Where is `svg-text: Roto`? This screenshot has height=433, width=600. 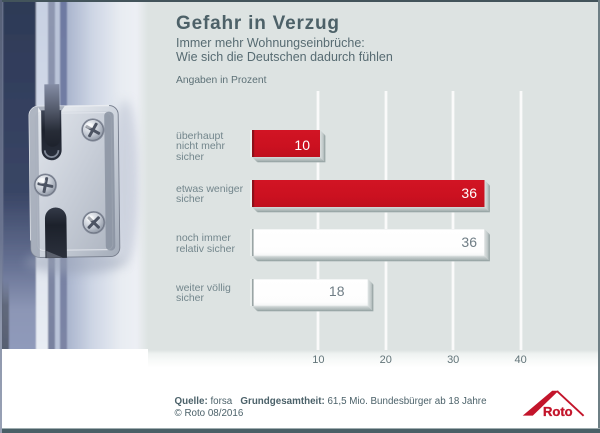
svg-text: Roto is located at coordinates (558, 411).